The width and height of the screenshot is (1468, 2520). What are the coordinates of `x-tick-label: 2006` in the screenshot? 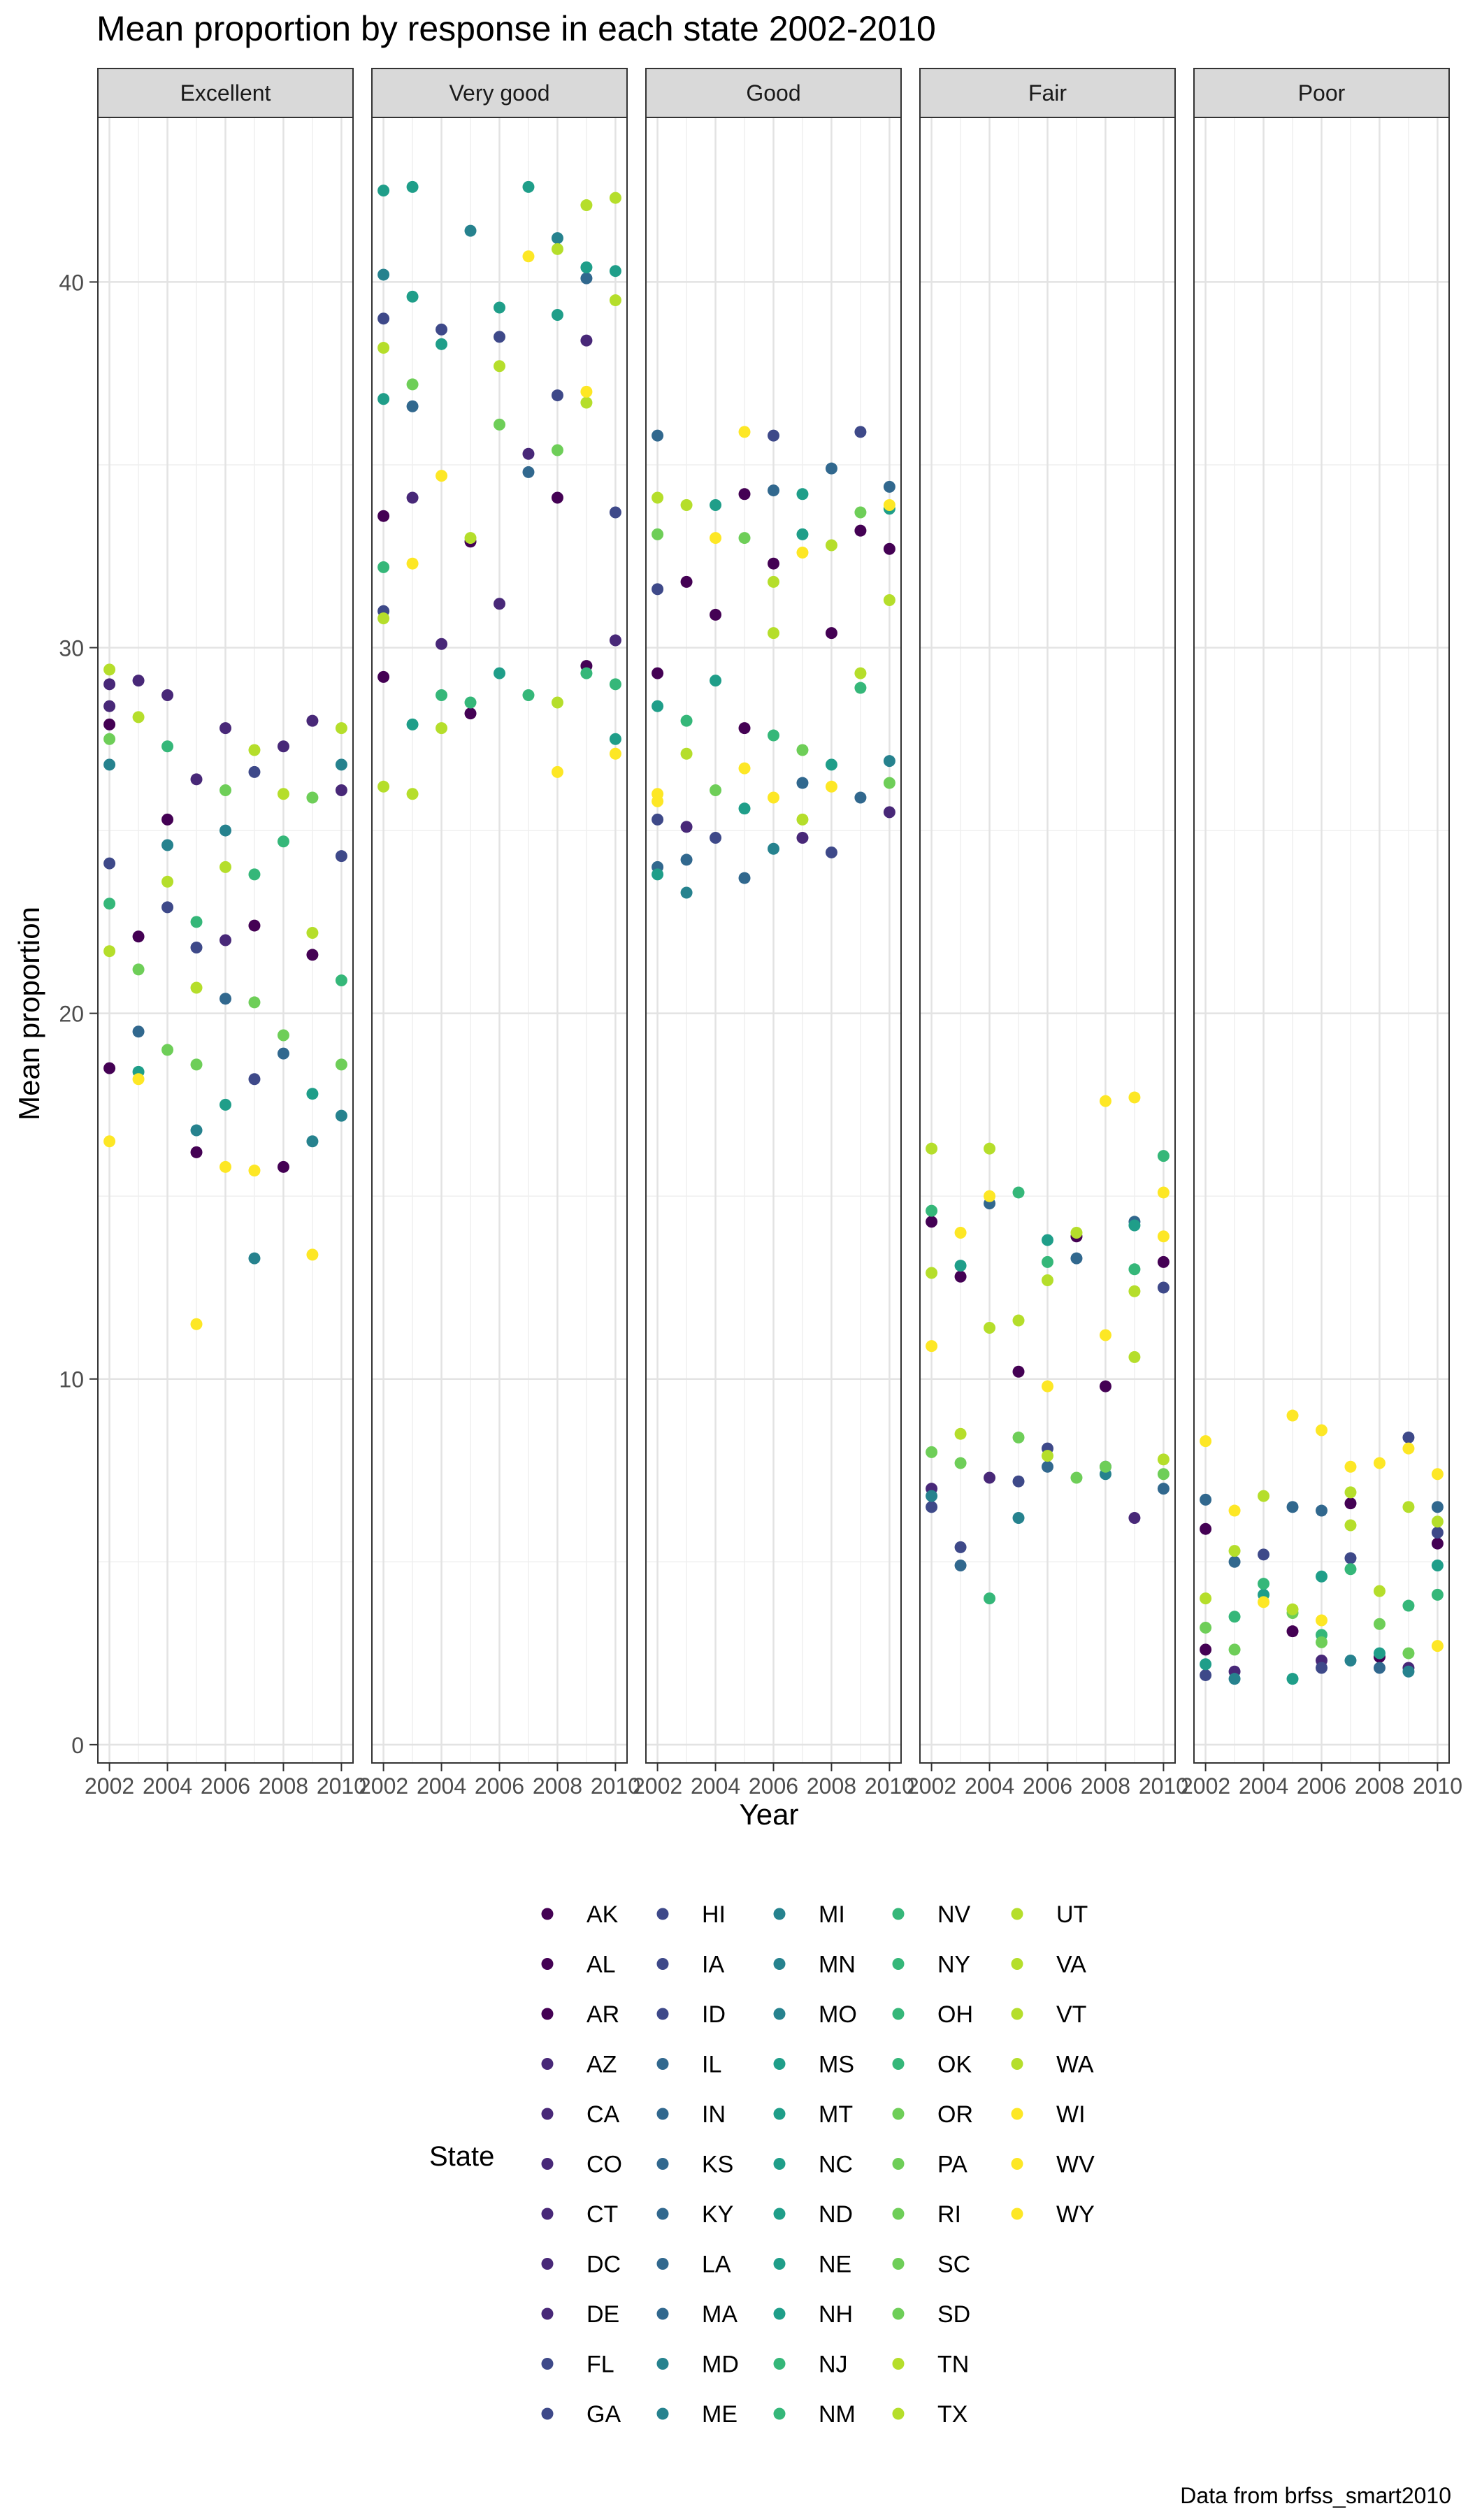 It's located at (499, 1786).